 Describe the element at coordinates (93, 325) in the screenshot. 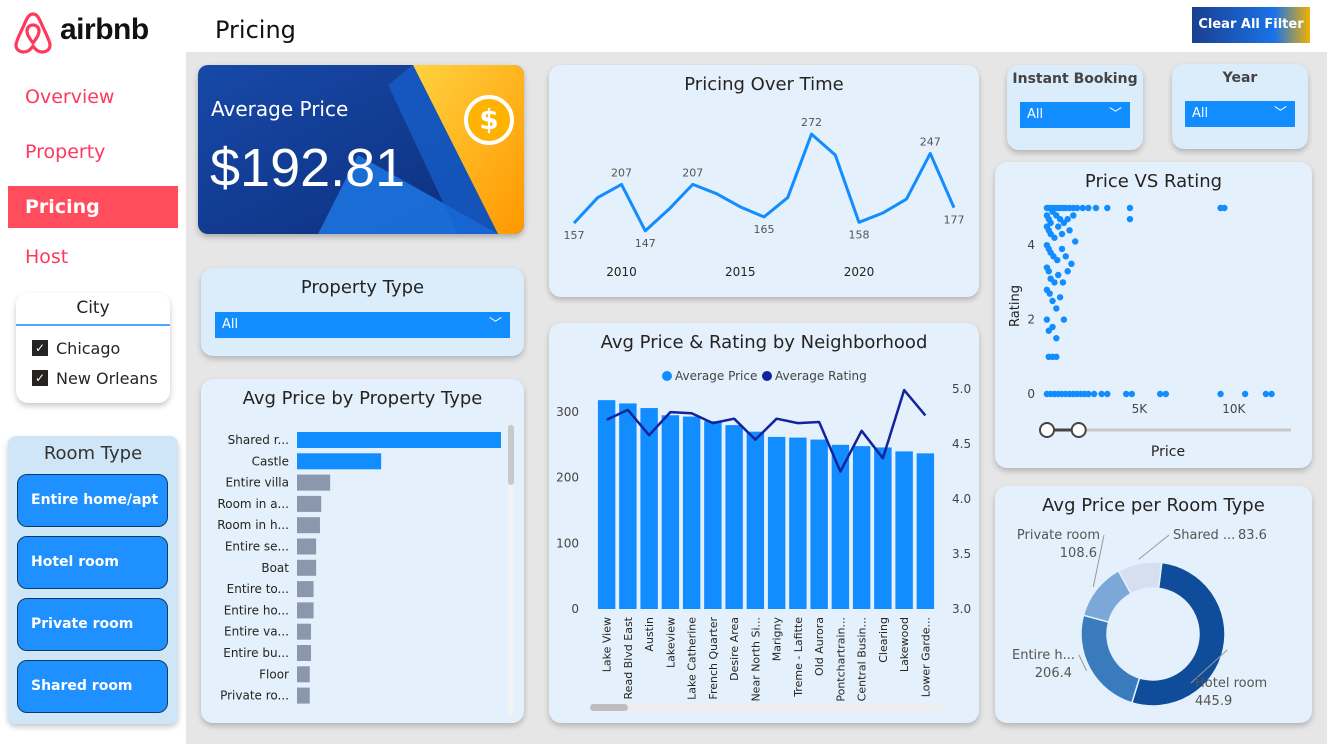

I see `divider` at that location.